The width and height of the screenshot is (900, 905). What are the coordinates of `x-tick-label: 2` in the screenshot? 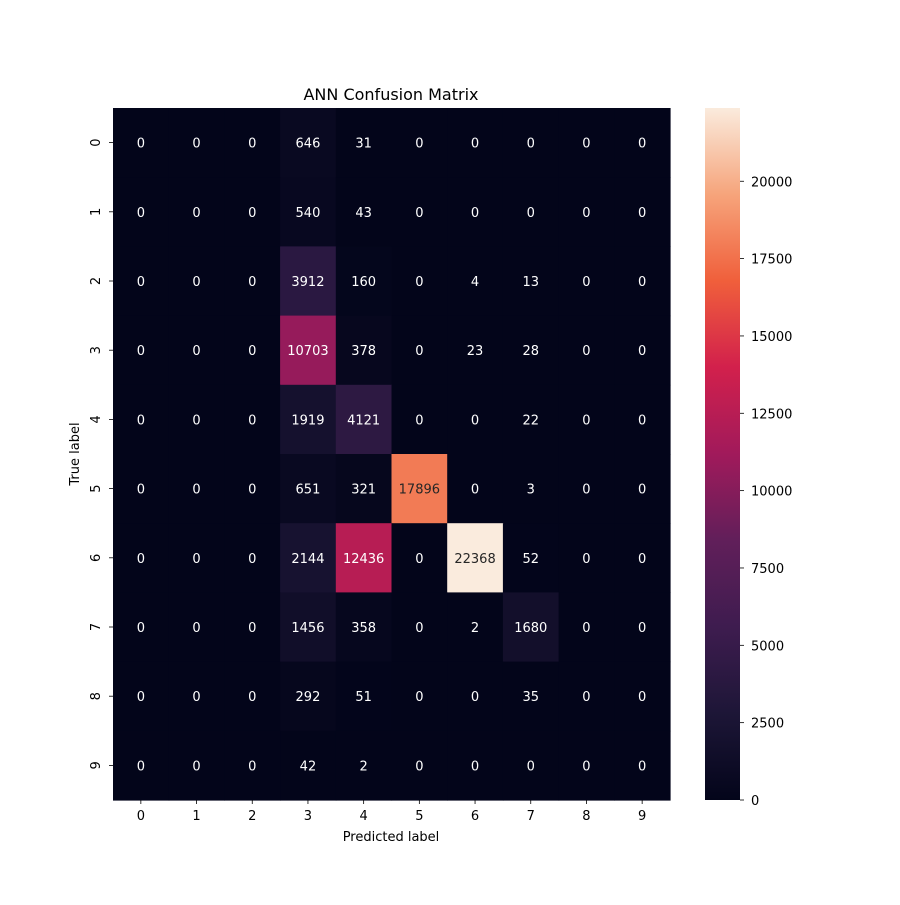 It's located at (252, 816).